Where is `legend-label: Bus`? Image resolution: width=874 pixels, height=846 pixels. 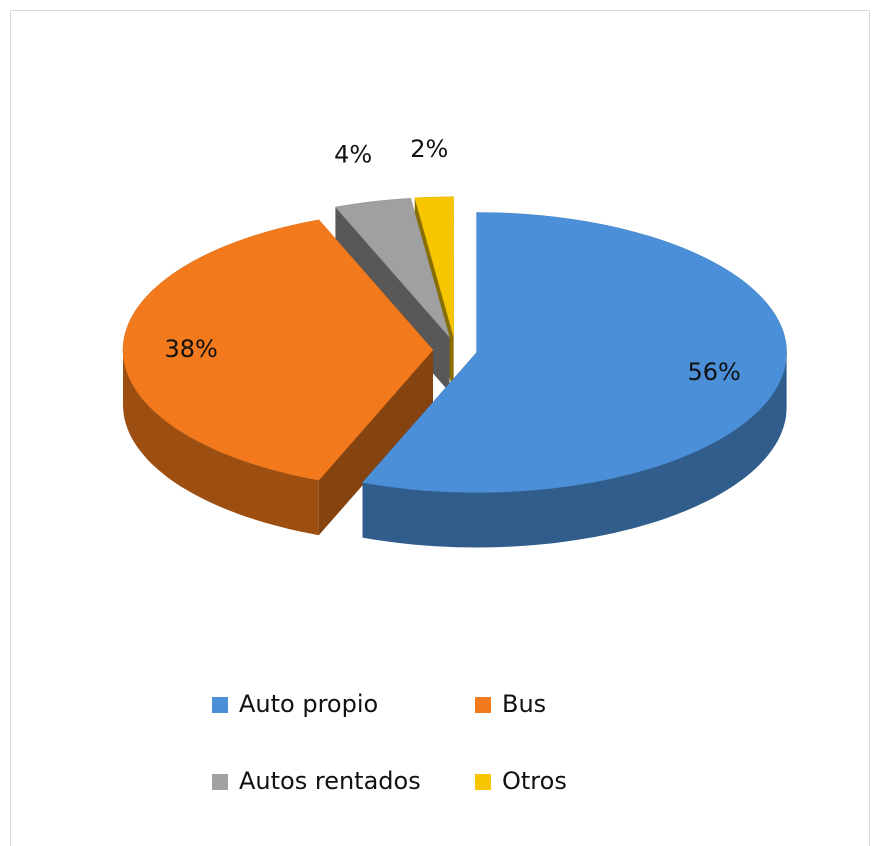 legend-label: Bus is located at coordinates (524, 704).